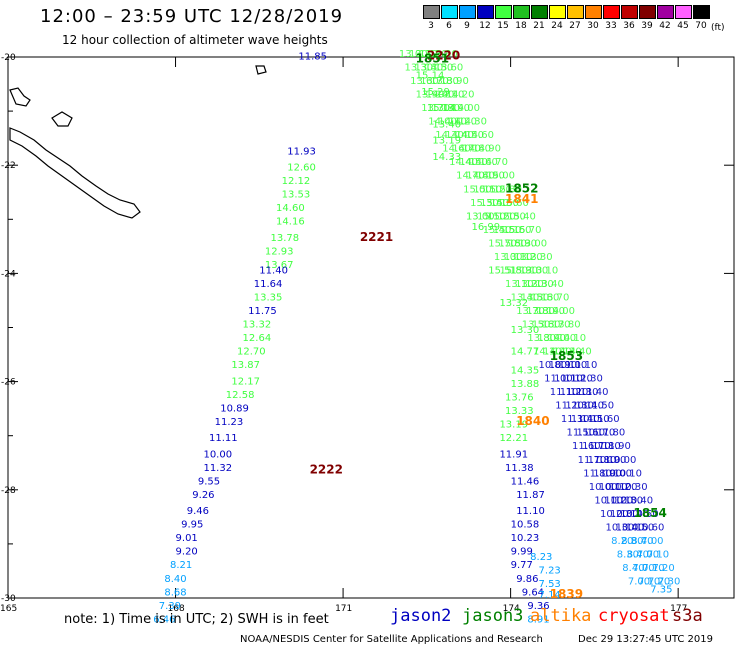 The width and height of the screenshot is (740, 650). I want to click on swh-dense-mark: 14.60, so click(479, 135).